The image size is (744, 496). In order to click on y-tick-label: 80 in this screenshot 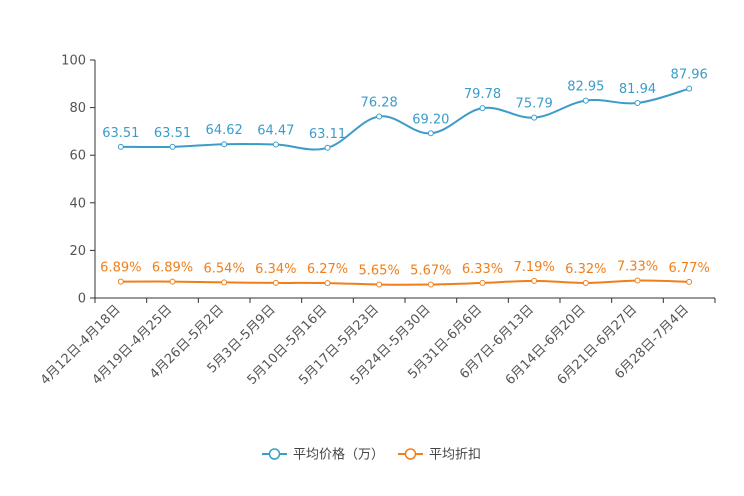, I will do `click(77, 108)`.